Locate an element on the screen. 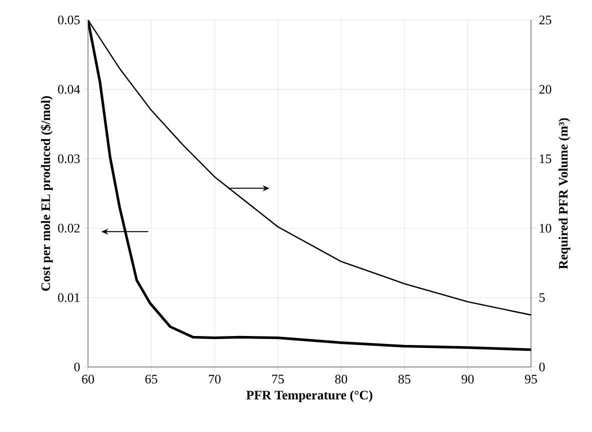 Image resolution: width=592 pixels, height=432 pixels. y-tick-label: 0.01 is located at coordinates (69, 297).